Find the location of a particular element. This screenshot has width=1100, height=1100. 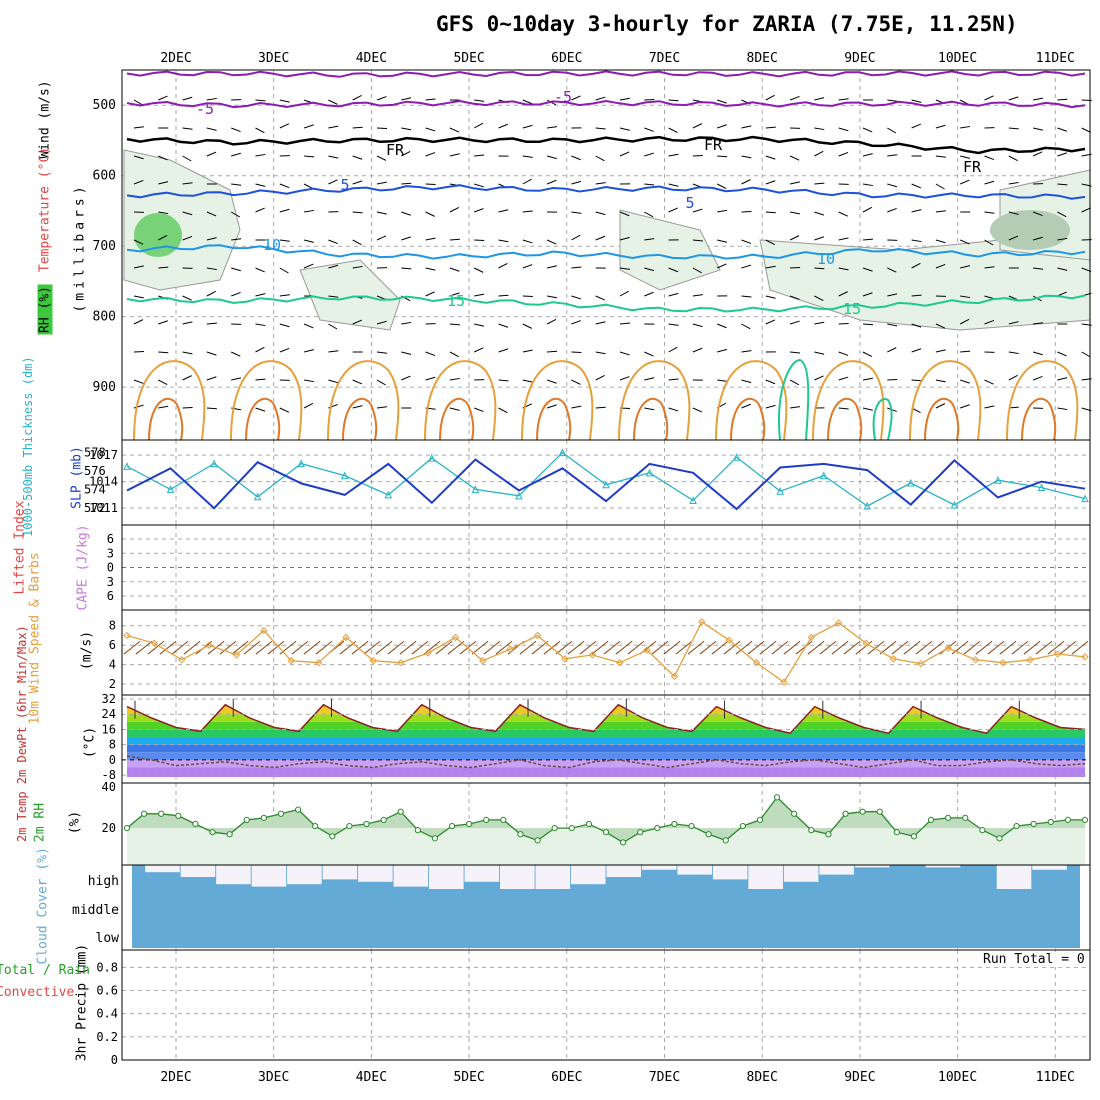

precip-total-rain-label: Total / Rain is located at coordinates (45, 970).